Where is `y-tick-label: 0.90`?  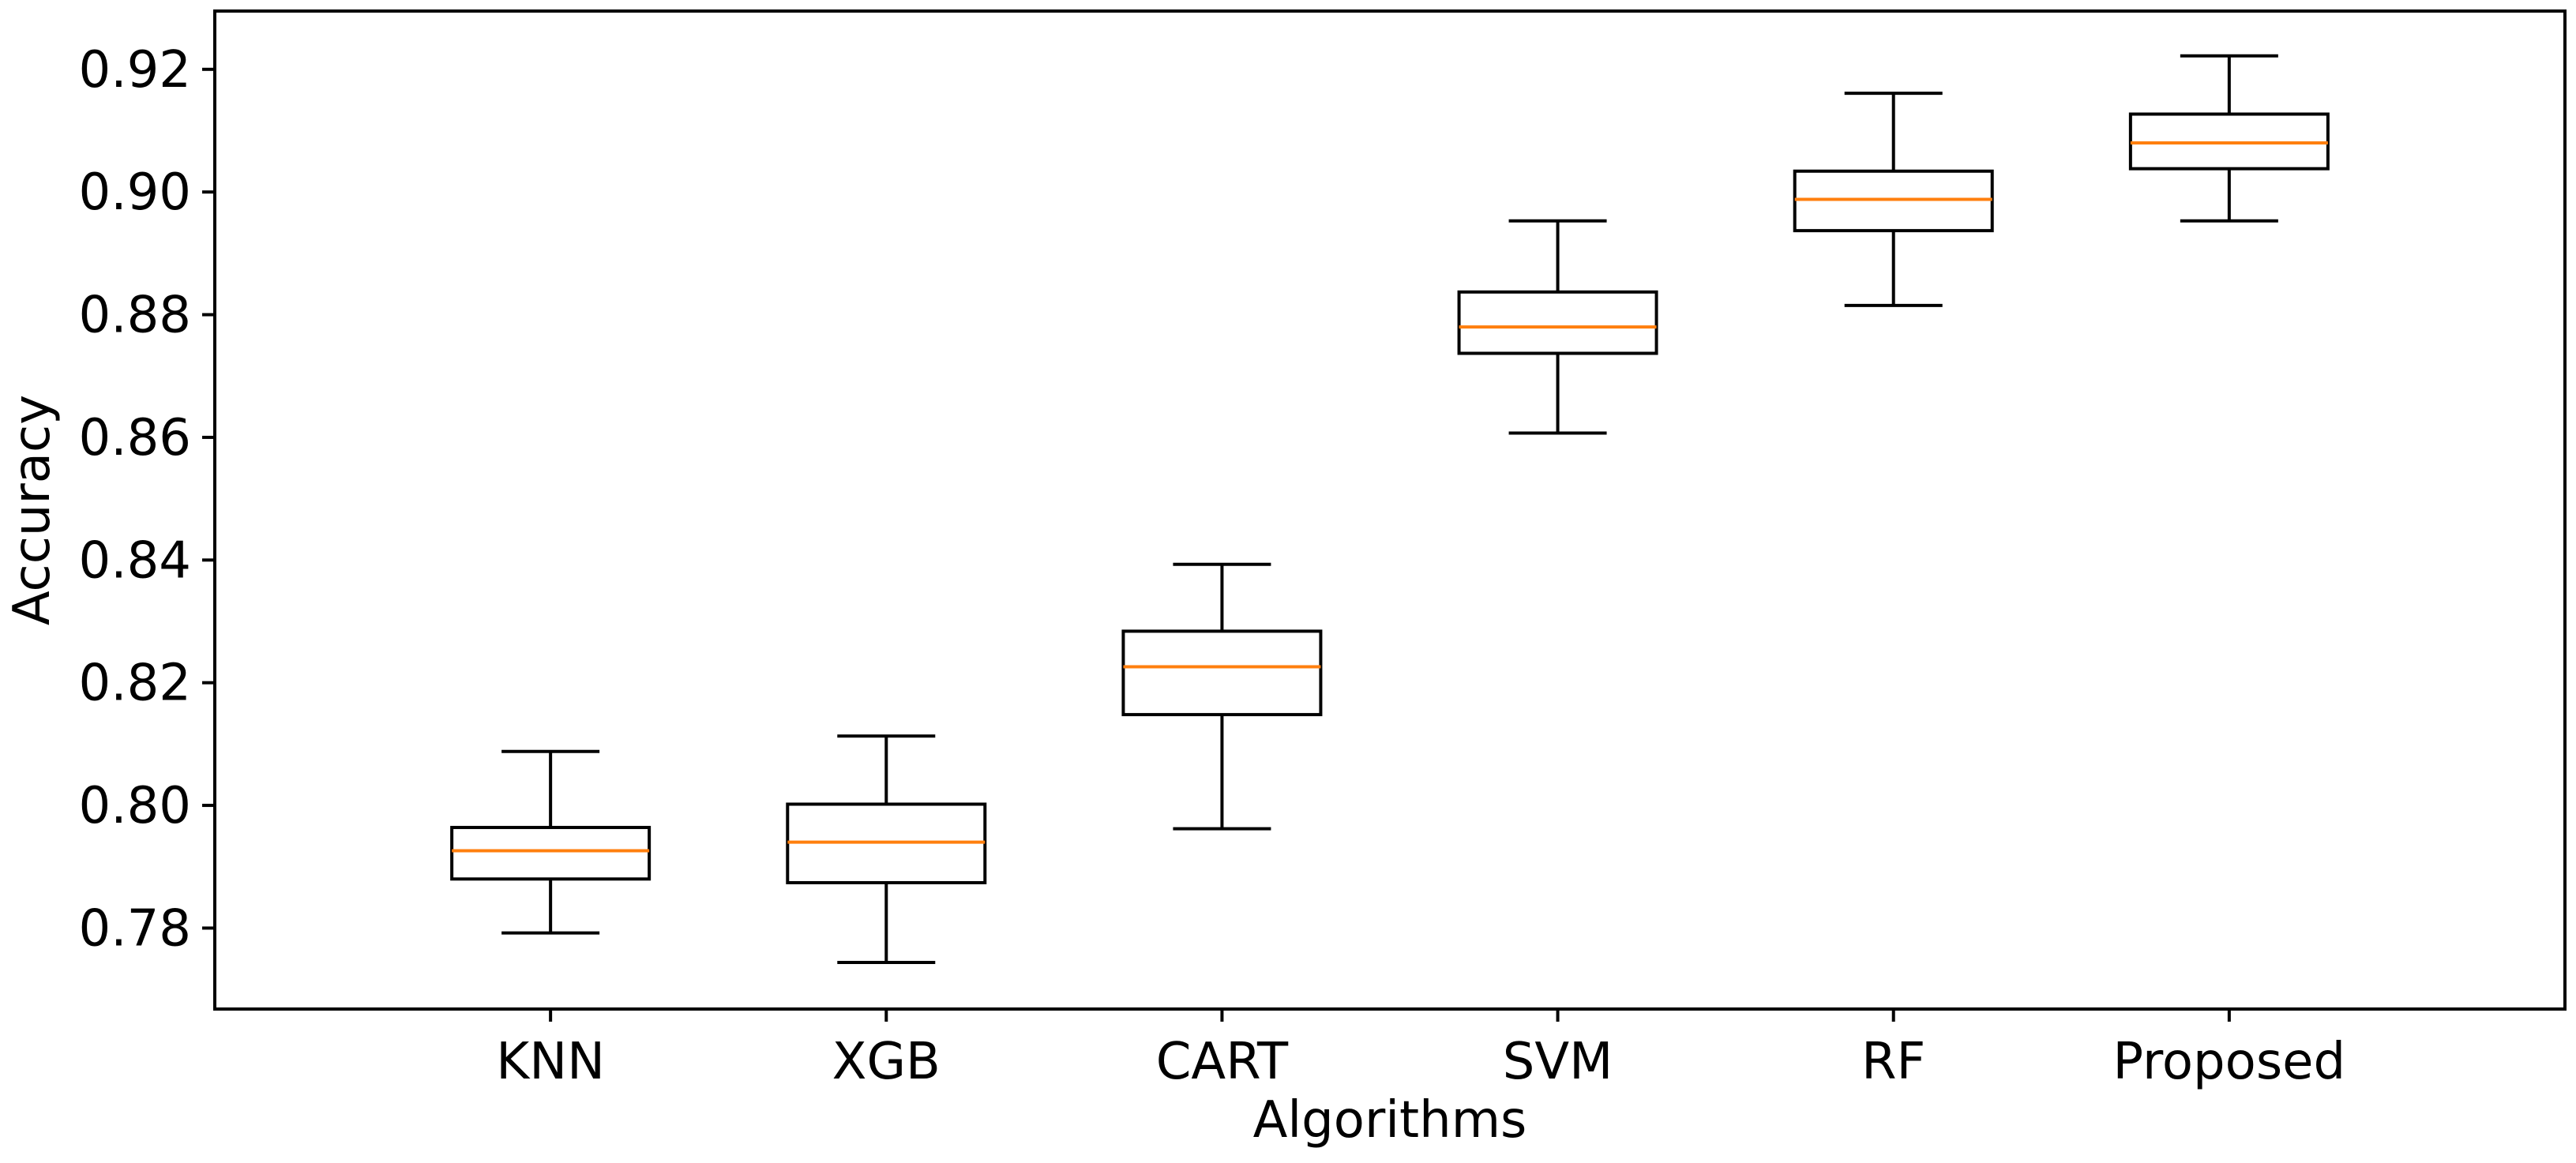 y-tick-label: 0.90 is located at coordinates (135, 192).